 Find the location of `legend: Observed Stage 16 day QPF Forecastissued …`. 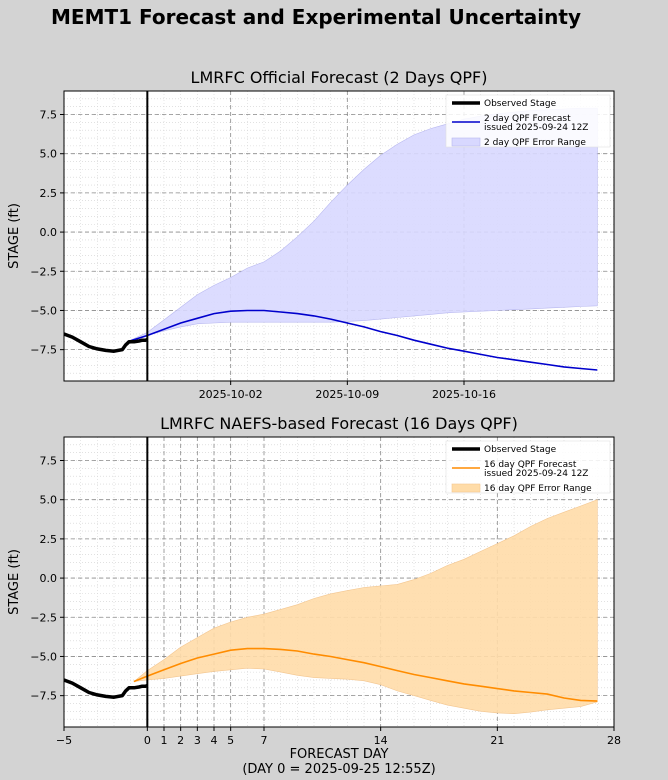

legend: Observed Stage 16 day QPF Forecastissued … is located at coordinates (528, 467).